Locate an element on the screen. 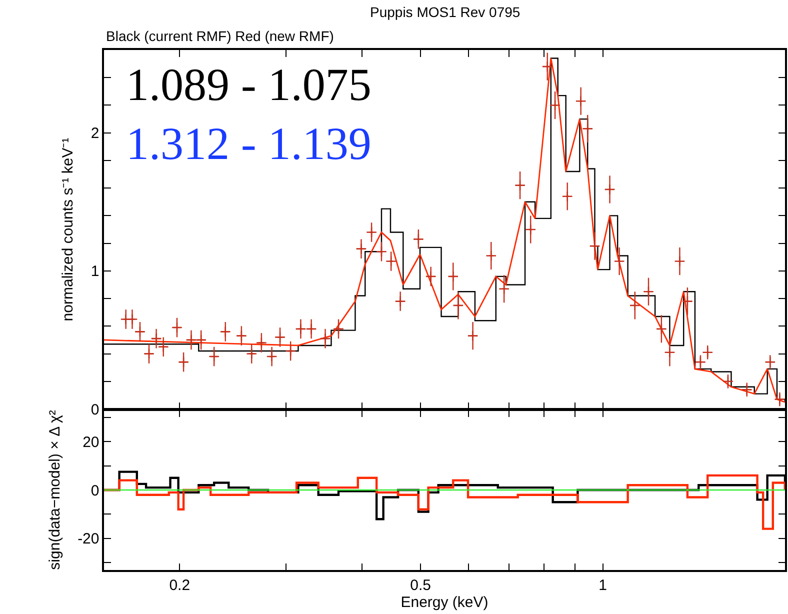 The height and width of the screenshot is (614, 788). x-tick-label: 0.2 is located at coordinates (179, 585).